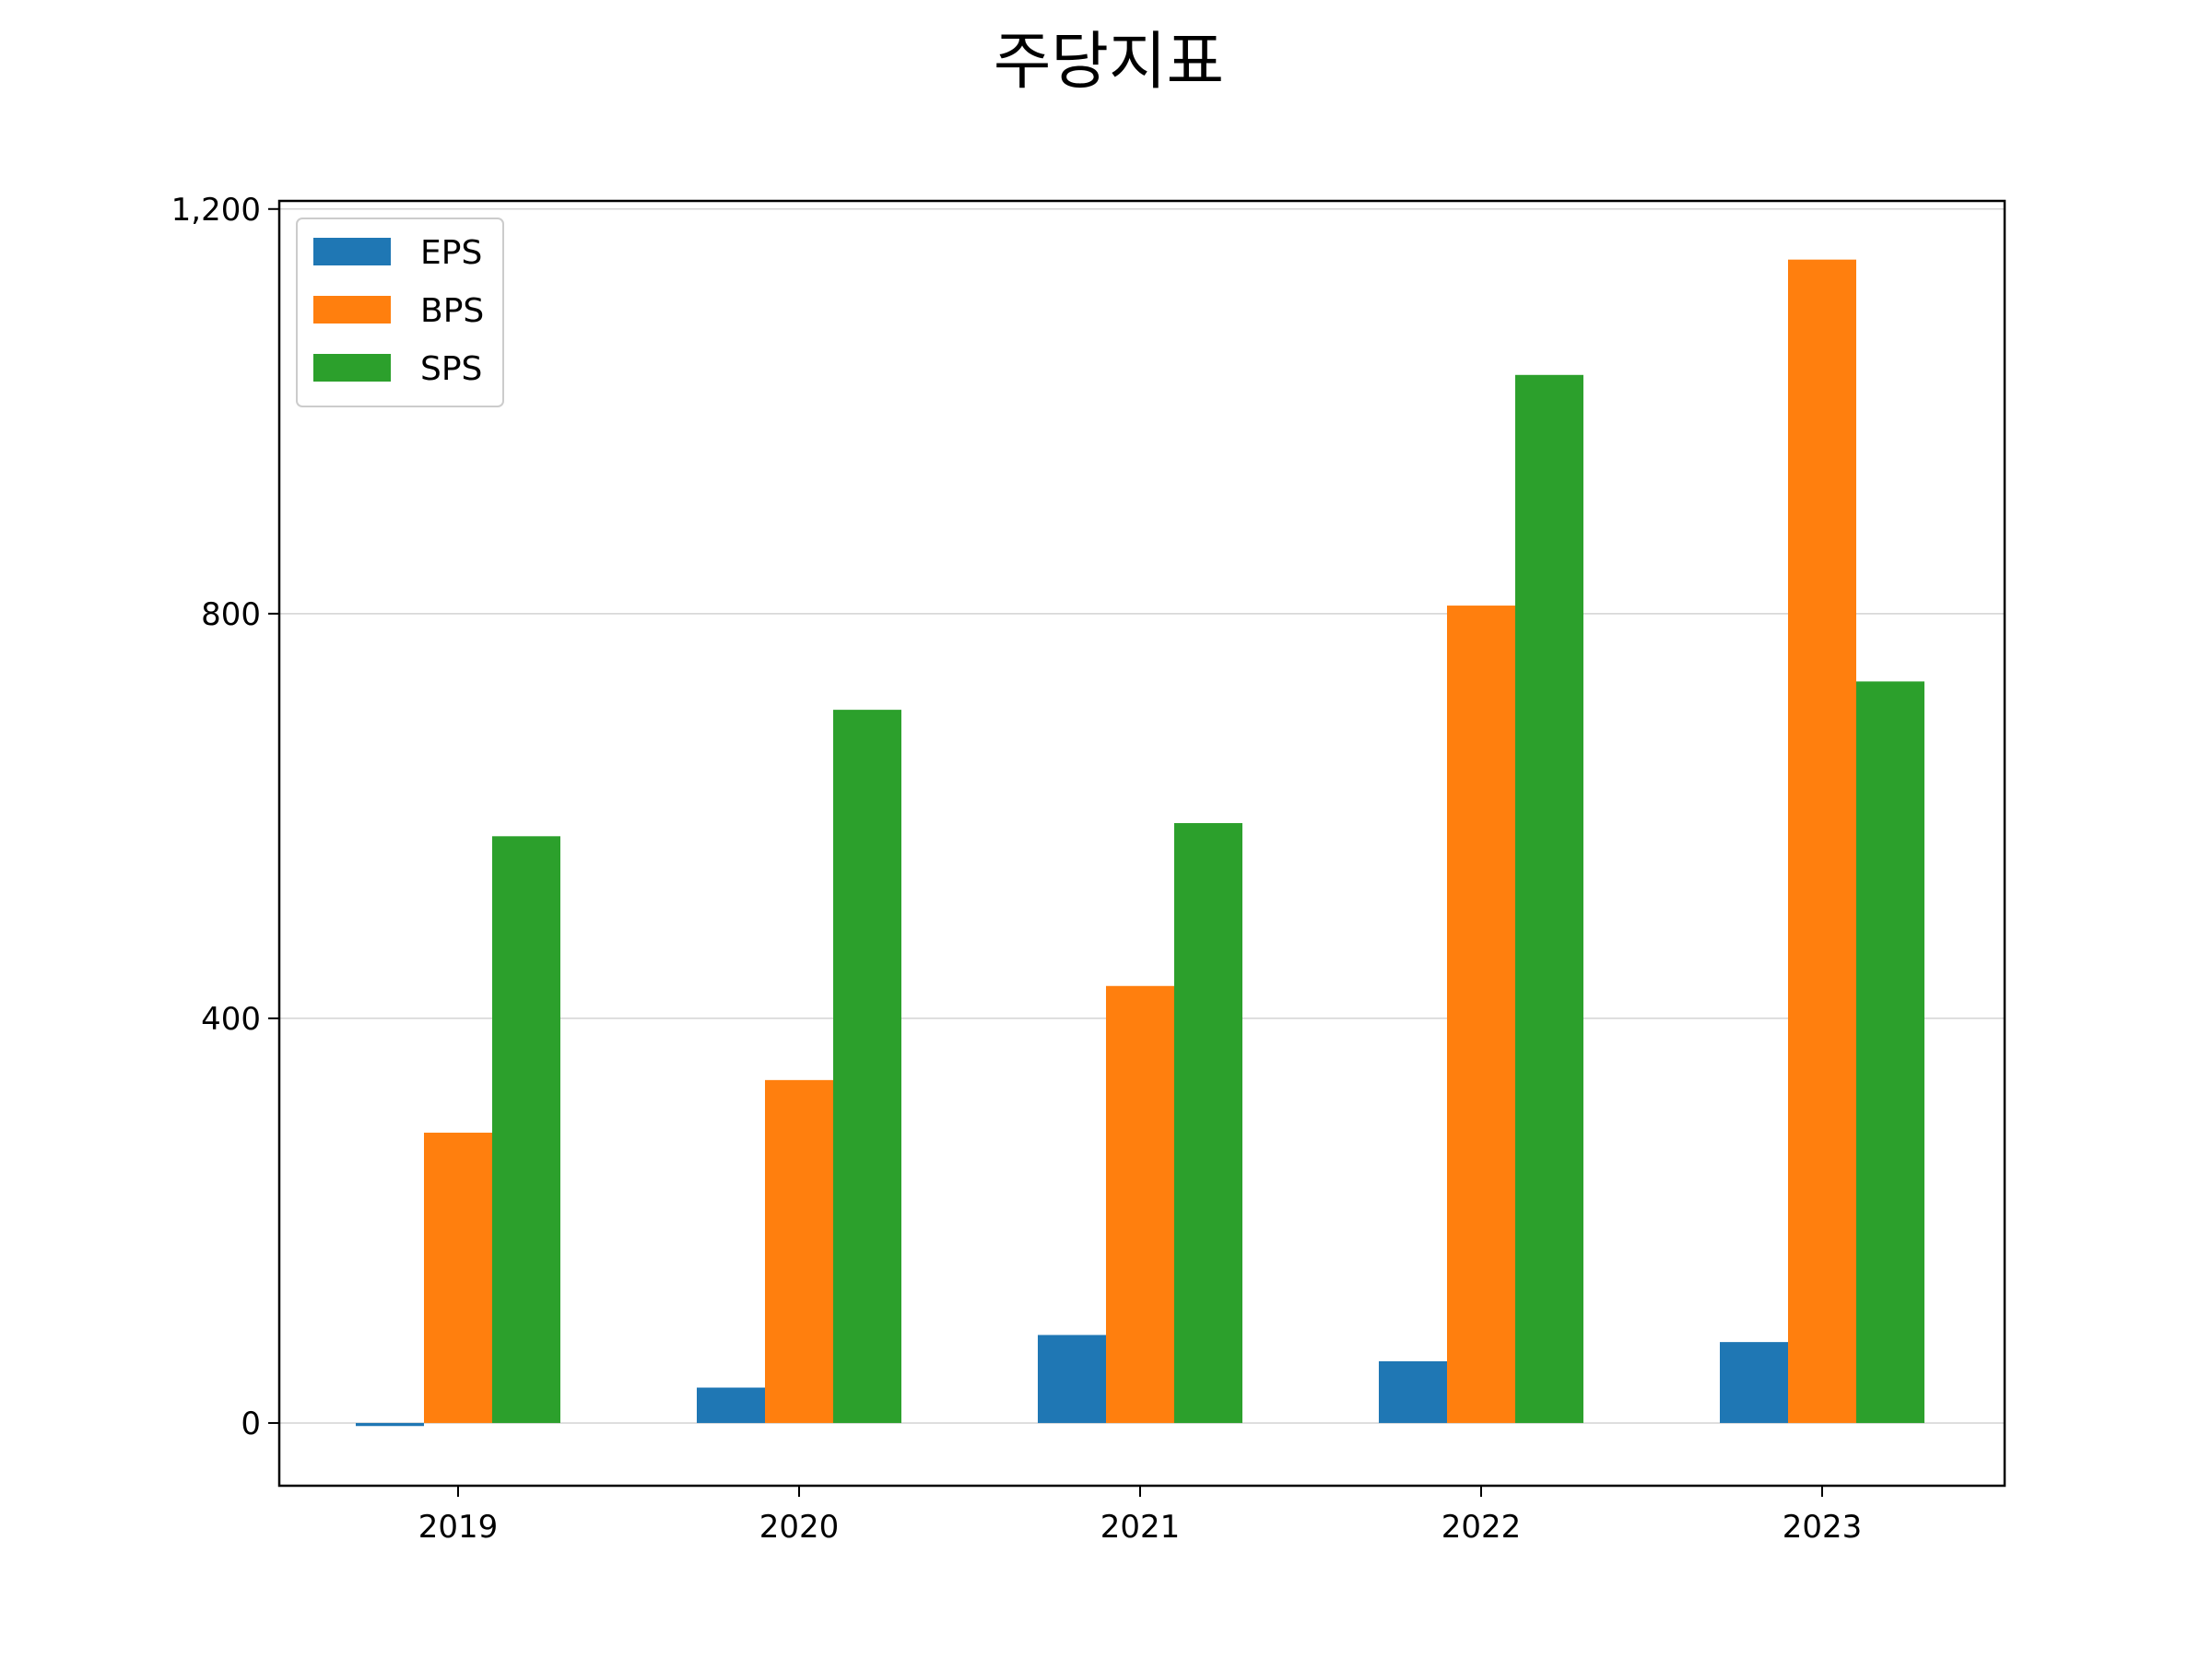 The image size is (2212, 1659). What do you see at coordinates (352, 310) in the screenshot?
I see `legend-swatch-bps` at bounding box center [352, 310].